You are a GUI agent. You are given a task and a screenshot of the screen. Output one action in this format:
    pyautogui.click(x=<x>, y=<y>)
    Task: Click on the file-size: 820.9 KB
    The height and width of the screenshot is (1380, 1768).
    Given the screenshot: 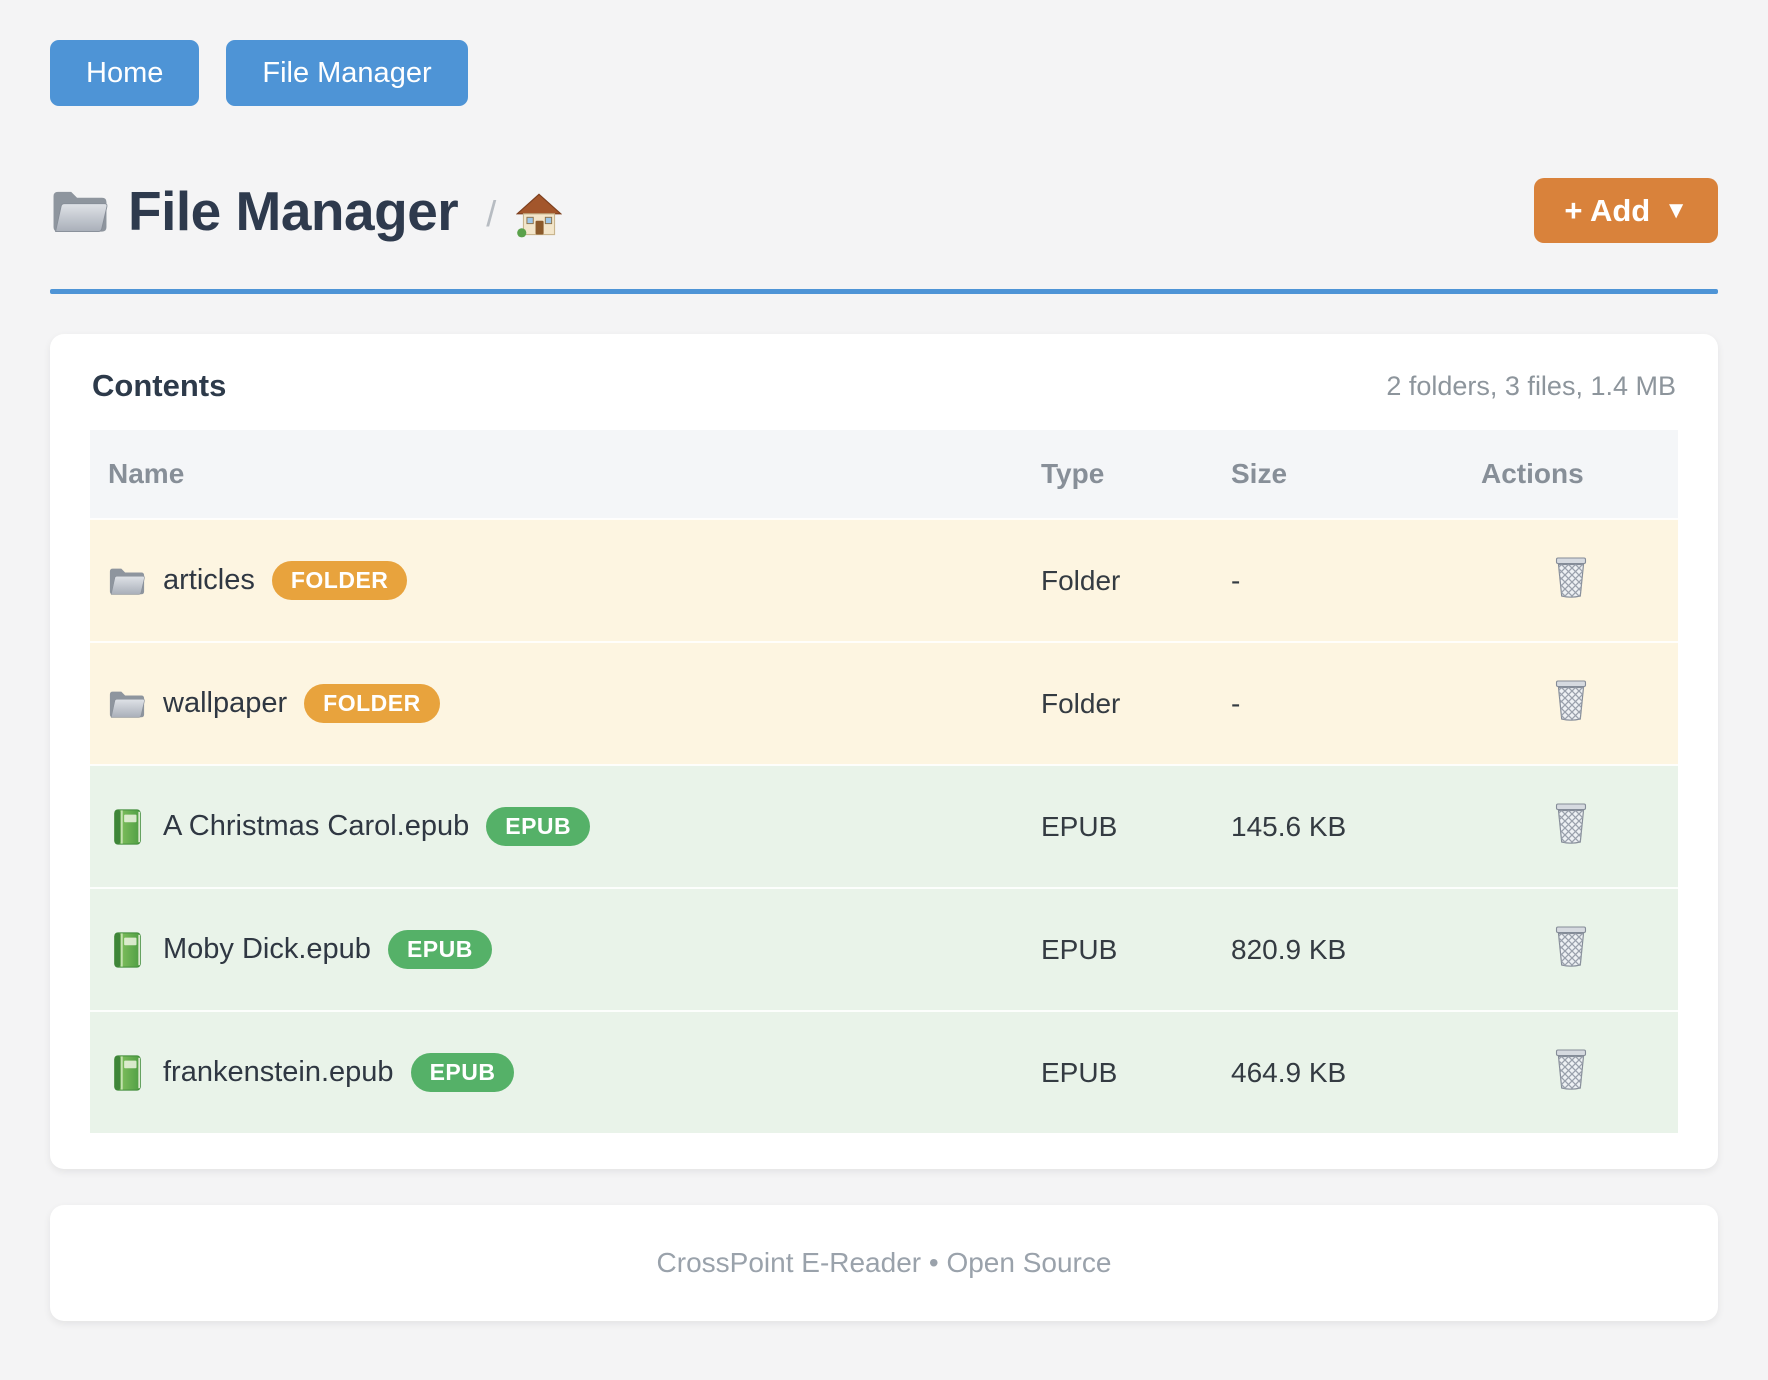 What is the action you would take?
    pyautogui.click(x=1338, y=949)
    